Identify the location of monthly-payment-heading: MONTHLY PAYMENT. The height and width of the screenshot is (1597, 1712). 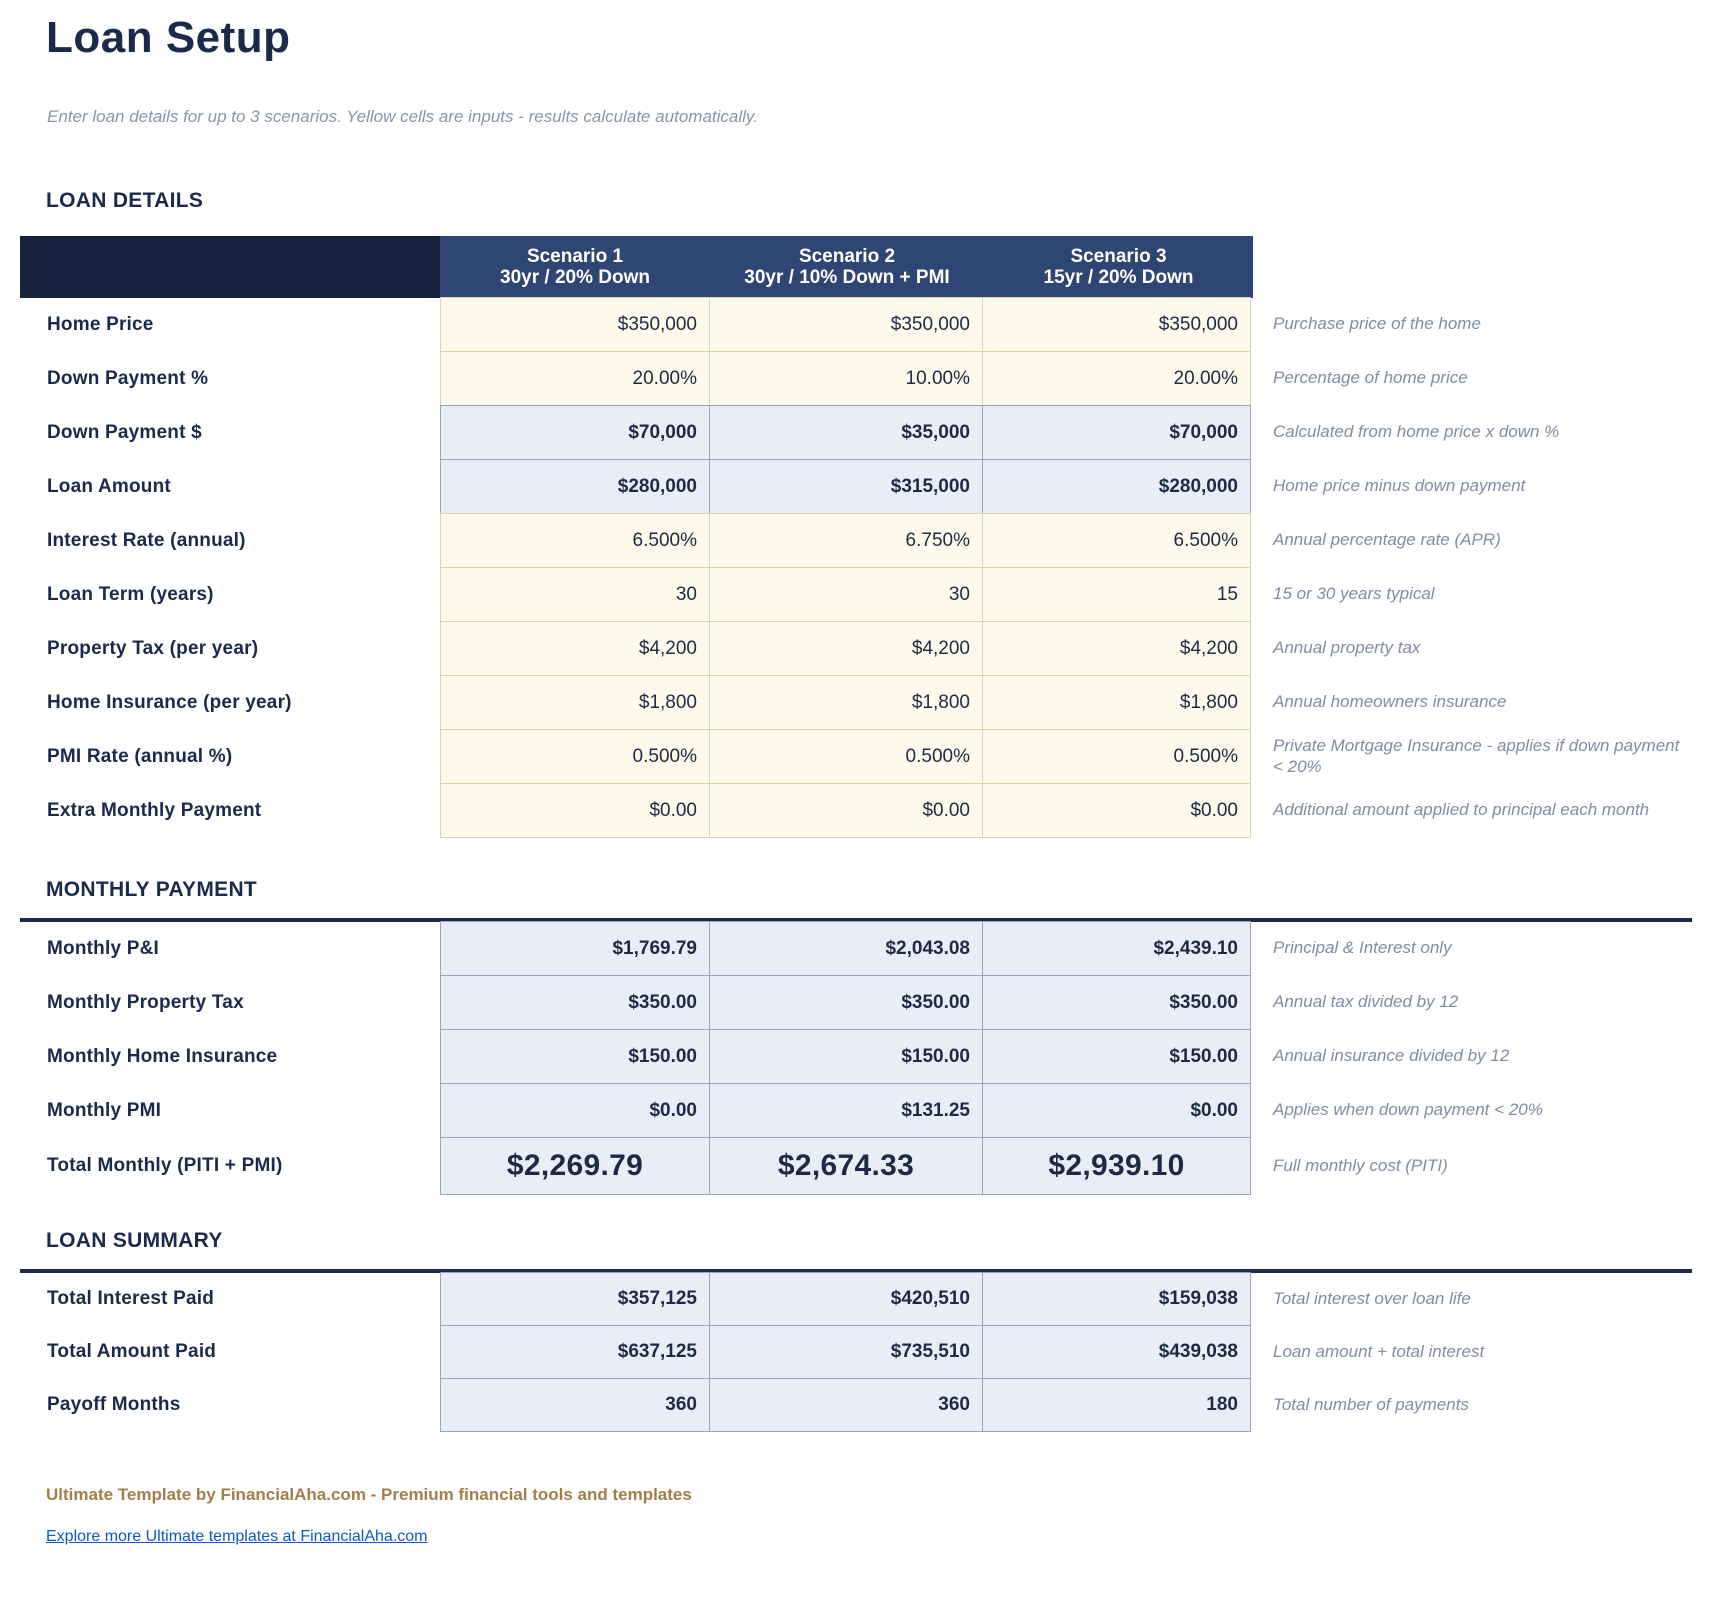
(152, 889).